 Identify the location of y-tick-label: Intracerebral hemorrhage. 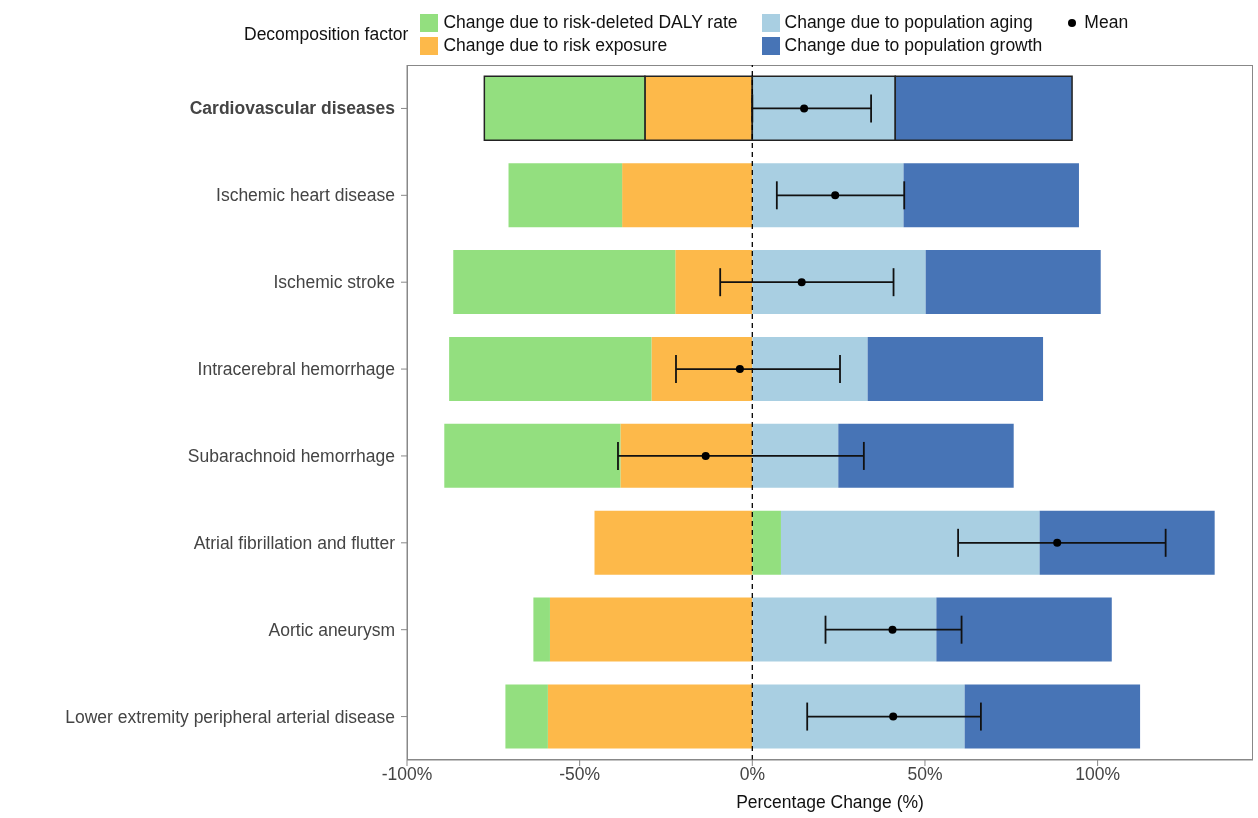
(296, 369).